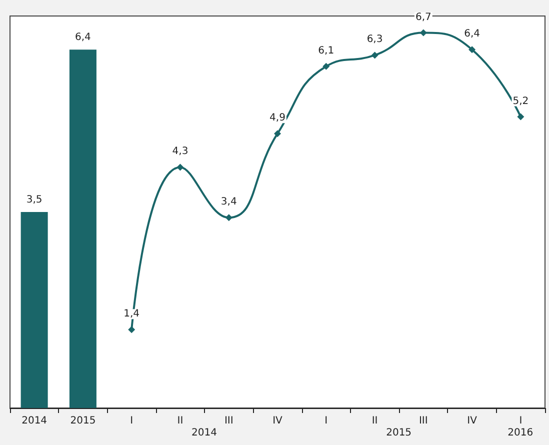 This screenshot has height=445, width=549. Describe the element at coordinates (132, 314) in the screenshot. I see `data-label: 1,4` at that location.